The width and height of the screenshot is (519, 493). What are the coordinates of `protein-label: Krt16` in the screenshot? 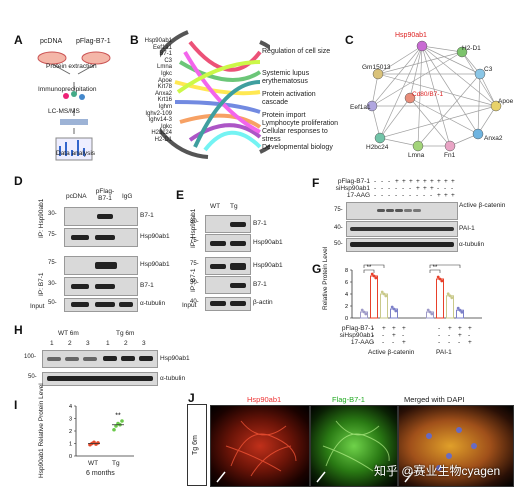 It's located at (164, 100).